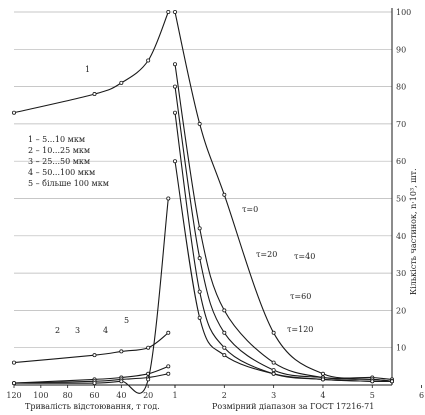  I want to click on series-label: 2, so click(57, 330).